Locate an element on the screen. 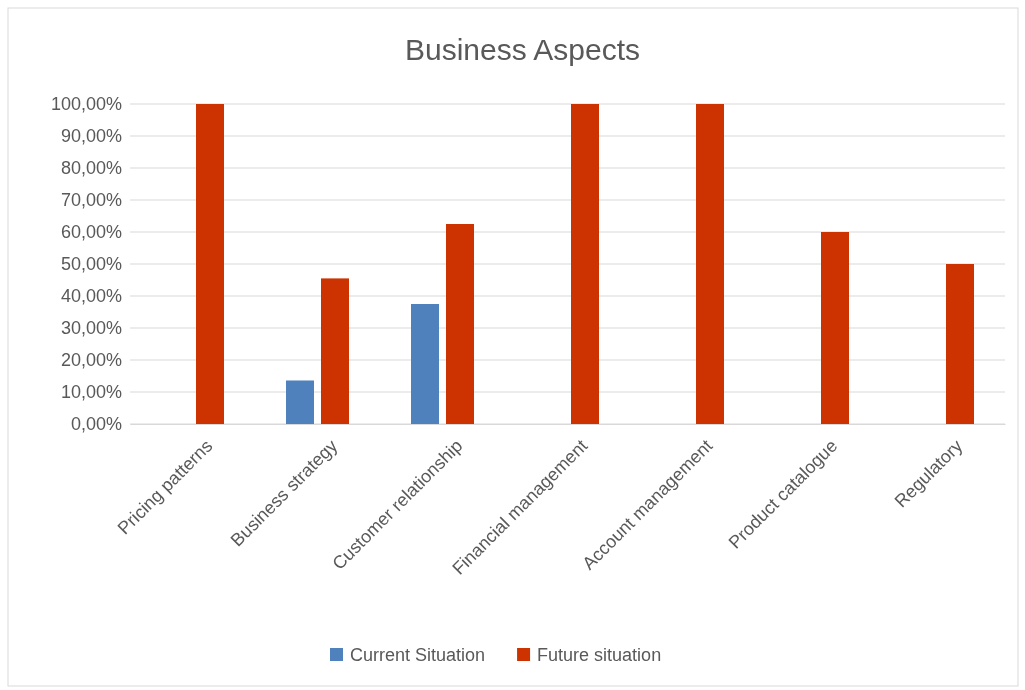 This screenshot has height=690, width=1025. y-tick-label: 100,00% is located at coordinates (86, 104).